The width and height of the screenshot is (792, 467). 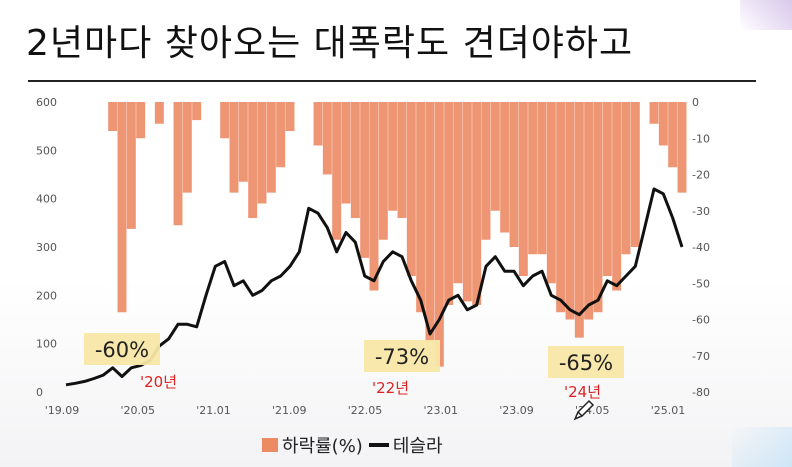 What do you see at coordinates (46, 102) in the screenshot?
I see `left-axis-tick: 600` at bounding box center [46, 102].